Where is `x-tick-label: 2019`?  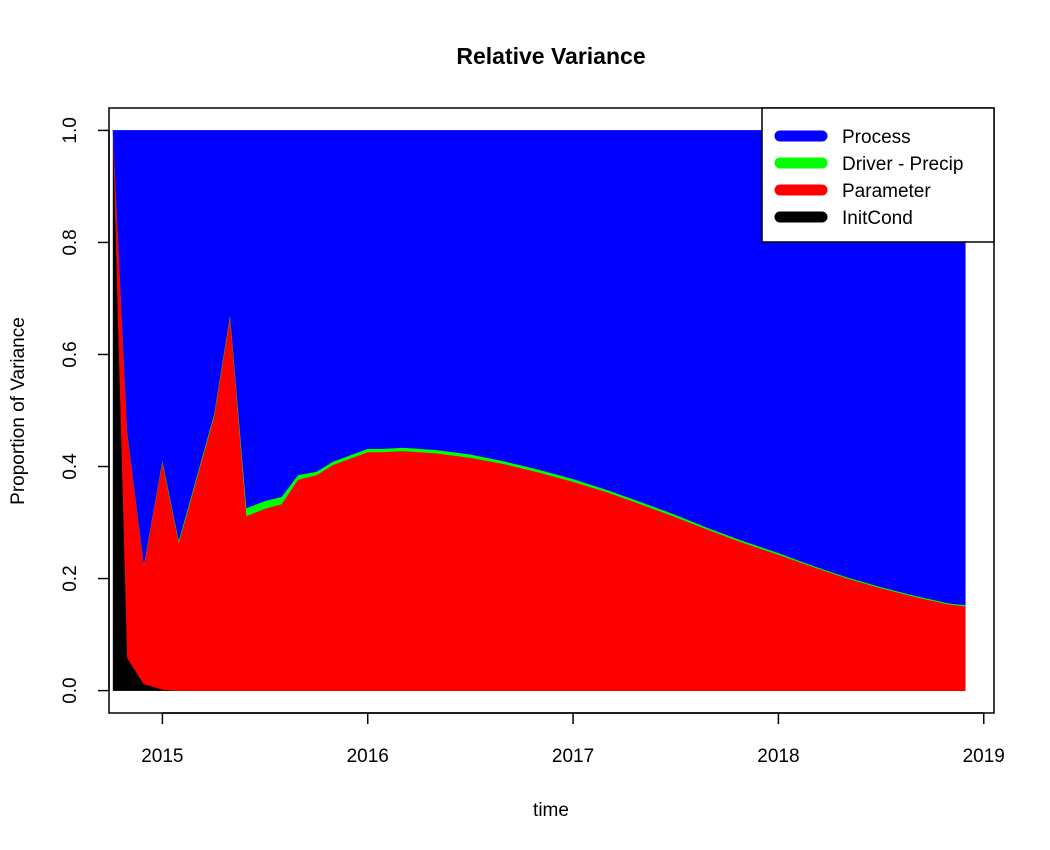 x-tick-label: 2019 is located at coordinates (984, 756).